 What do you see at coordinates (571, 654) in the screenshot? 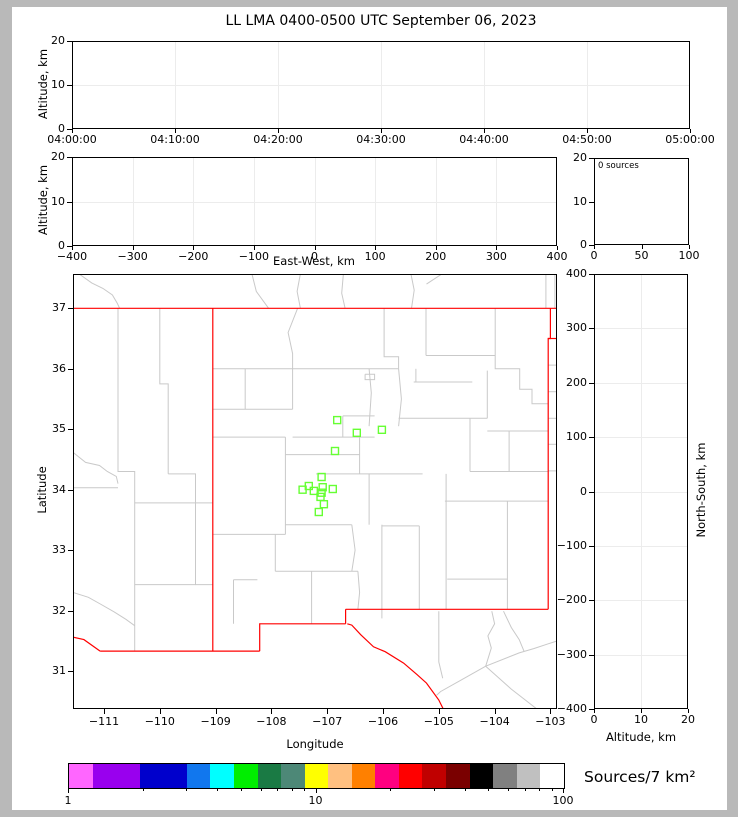
I see `tick-label: −300` at bounding box center [571, 654].